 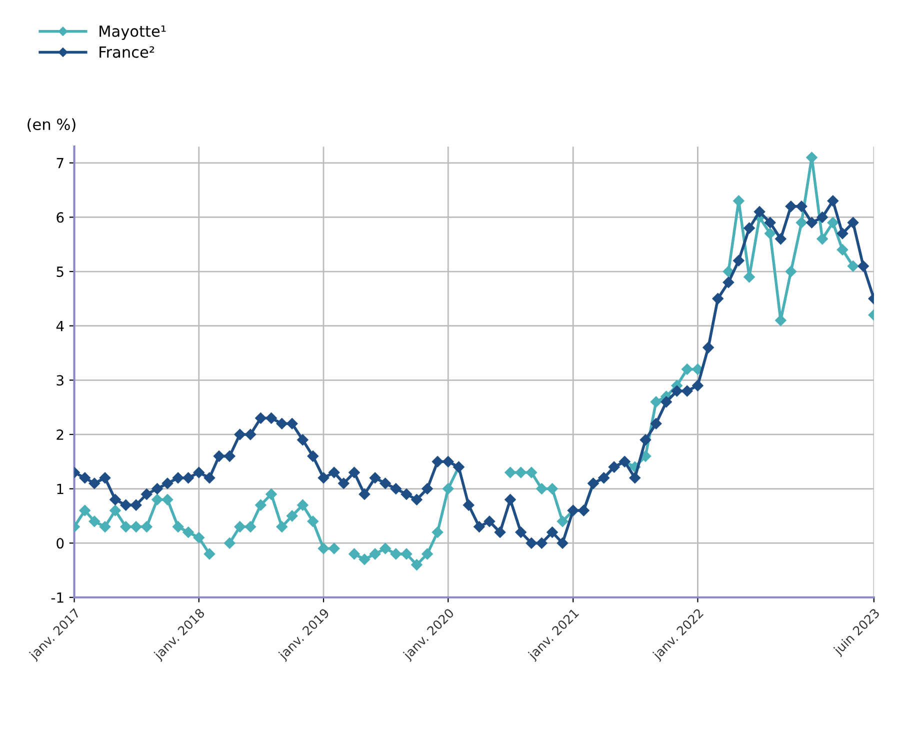 I want to click on y-tick-label: 2, so click(x=60, y=434).